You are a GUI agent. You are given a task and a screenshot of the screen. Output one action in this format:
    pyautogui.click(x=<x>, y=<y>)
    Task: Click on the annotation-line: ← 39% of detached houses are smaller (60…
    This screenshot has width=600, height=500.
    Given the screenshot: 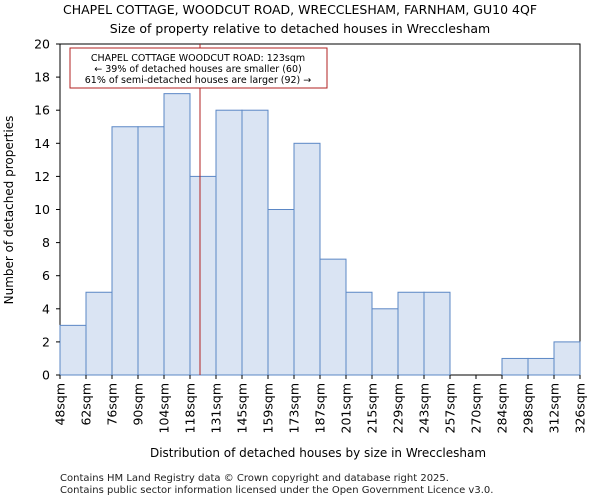 What is the action you would take?
    pyautogui.click(x=197, y=69)
    